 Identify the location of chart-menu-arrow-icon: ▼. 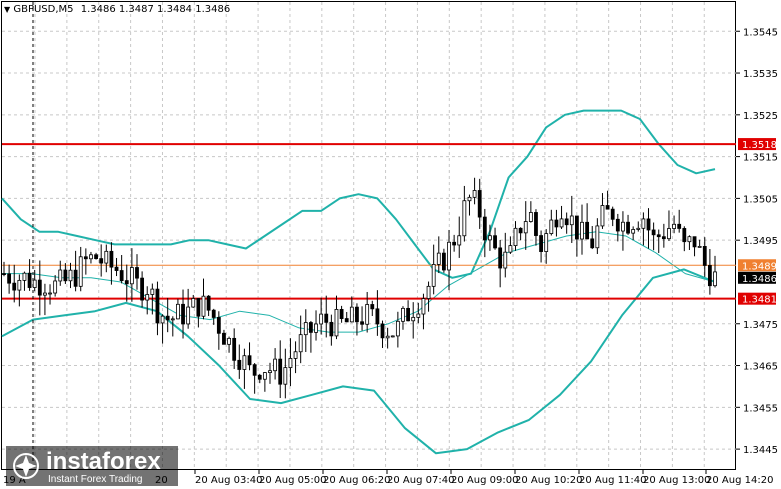
(7, 9).